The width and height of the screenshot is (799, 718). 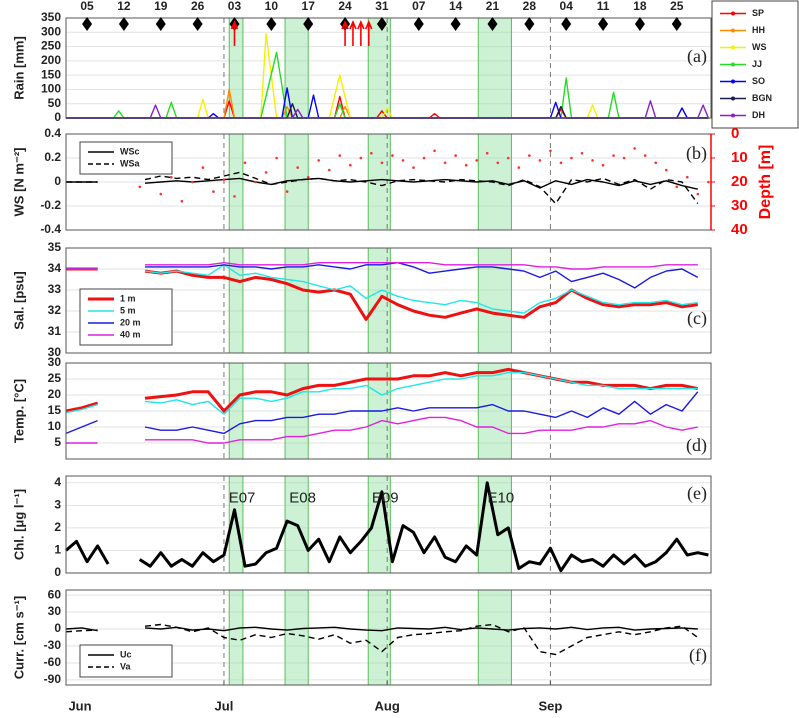 I want to click on legend-label: WSa, so click(x=130, y=163).